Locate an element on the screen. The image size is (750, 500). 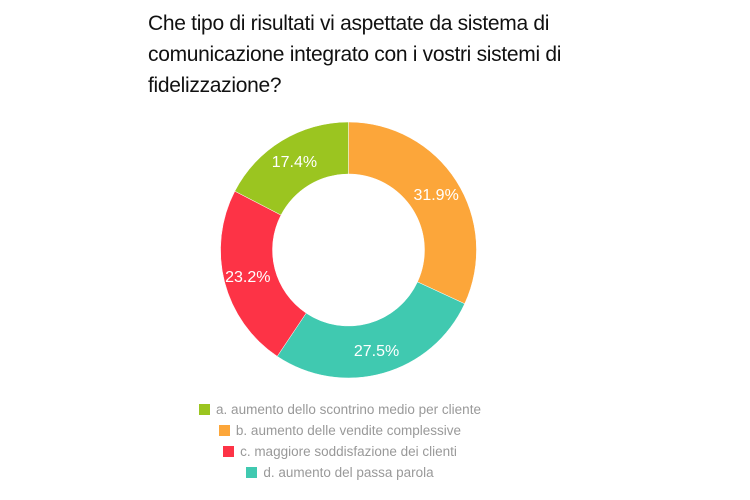
slice-label: 31.9% is located at coordinates (435, 195).